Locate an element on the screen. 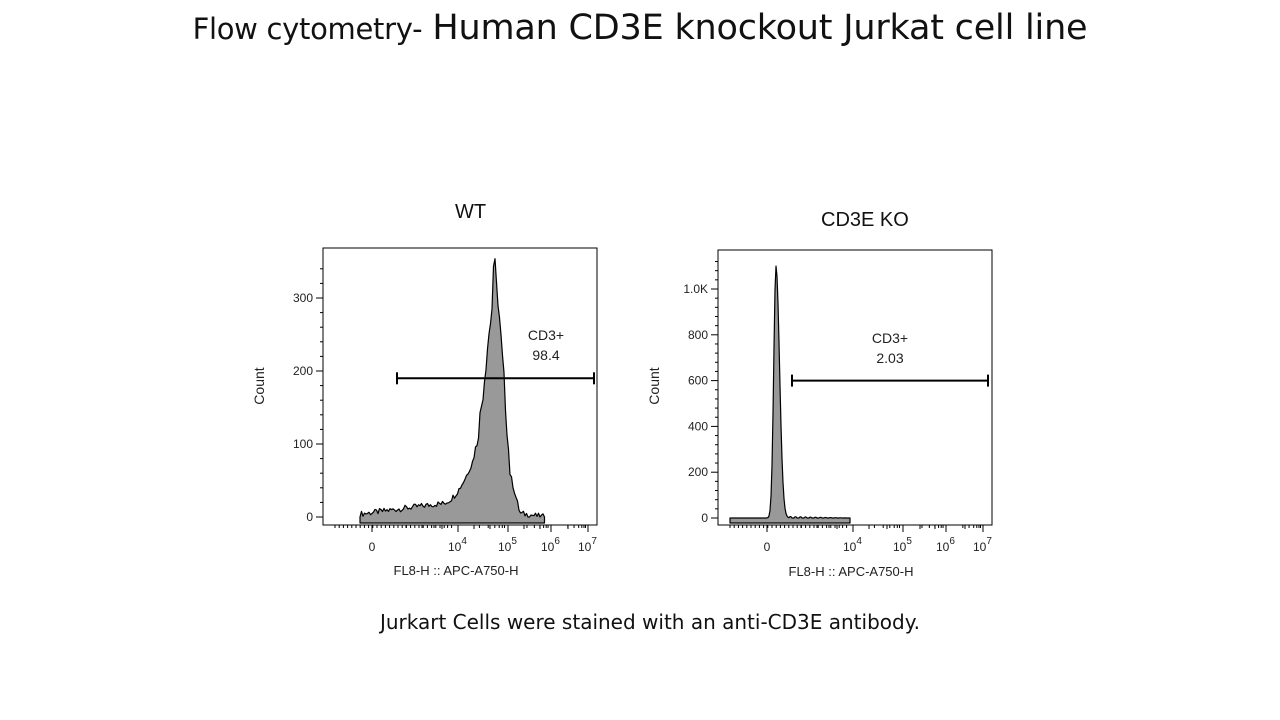 The height and width of the screenshot is (720, 1280). y-tick-label: 1.0K is located at coordinates (695, 289).